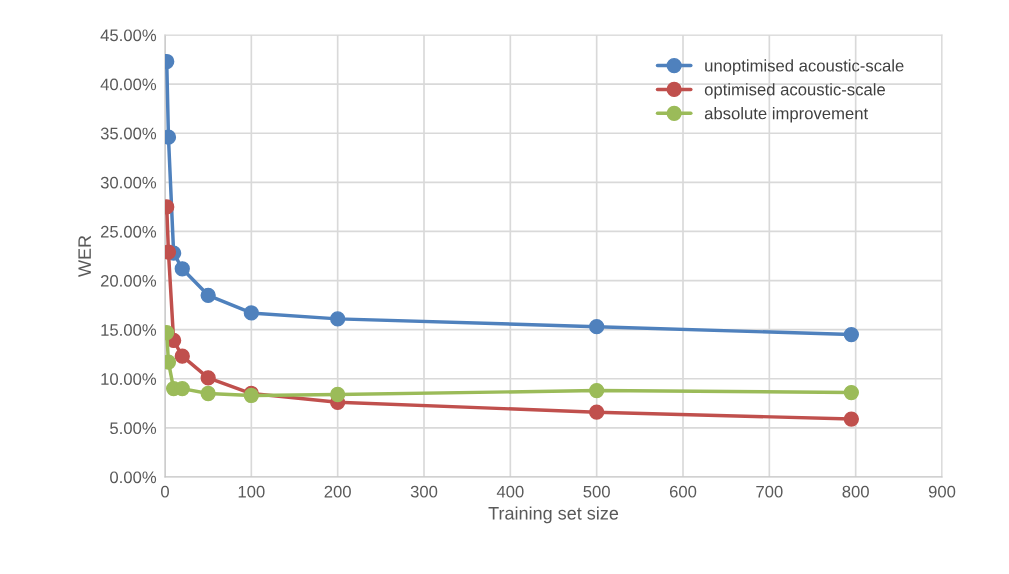 This screenshot has height=574, width=1009. What do you see at coordinates (128, 231) in the screenshot?
I see `y-tick-label: 25.00%` at bounding box center [128, 231].